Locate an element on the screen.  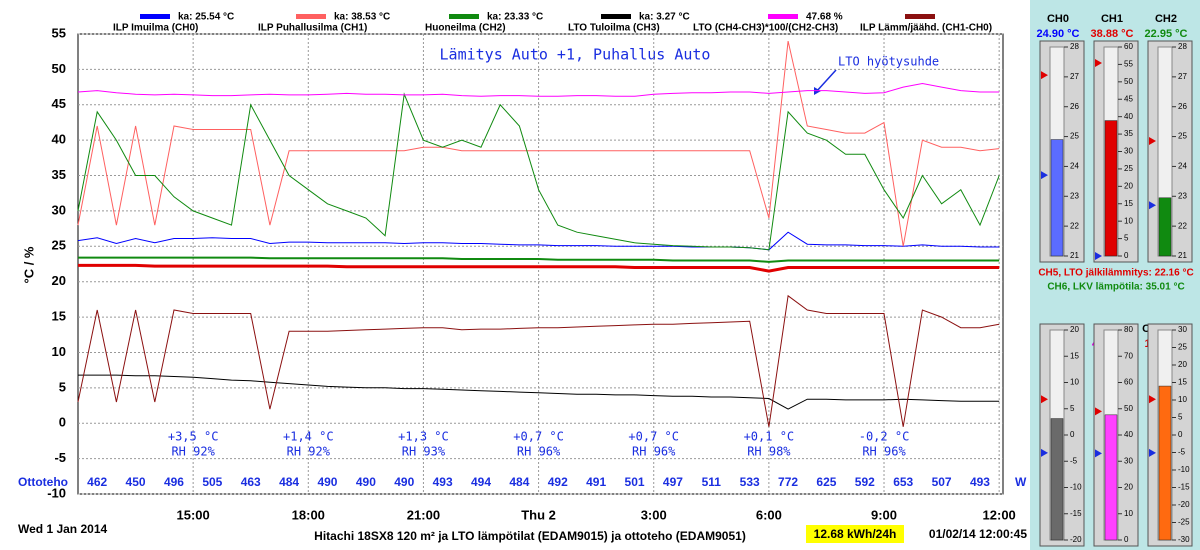
gauge-tick-label: 0 is located at coordinates (1126, 539).